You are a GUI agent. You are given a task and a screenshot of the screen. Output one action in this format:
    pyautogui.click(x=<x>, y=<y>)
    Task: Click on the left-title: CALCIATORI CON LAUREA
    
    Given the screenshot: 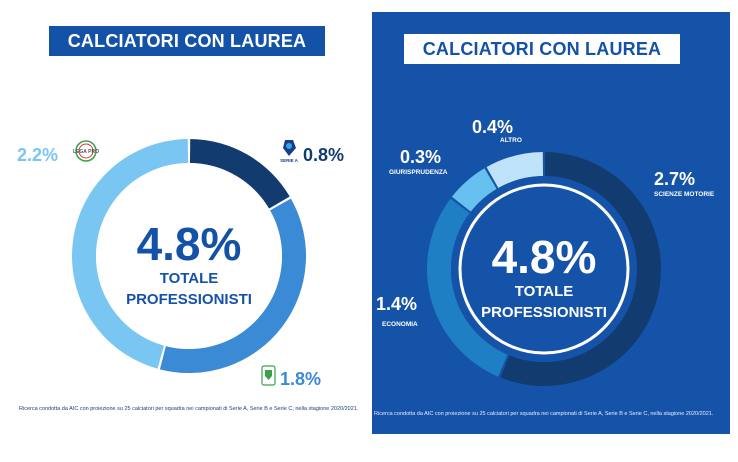 What is the action you would take?
    pyautogui.click(x=187, y=41)
    